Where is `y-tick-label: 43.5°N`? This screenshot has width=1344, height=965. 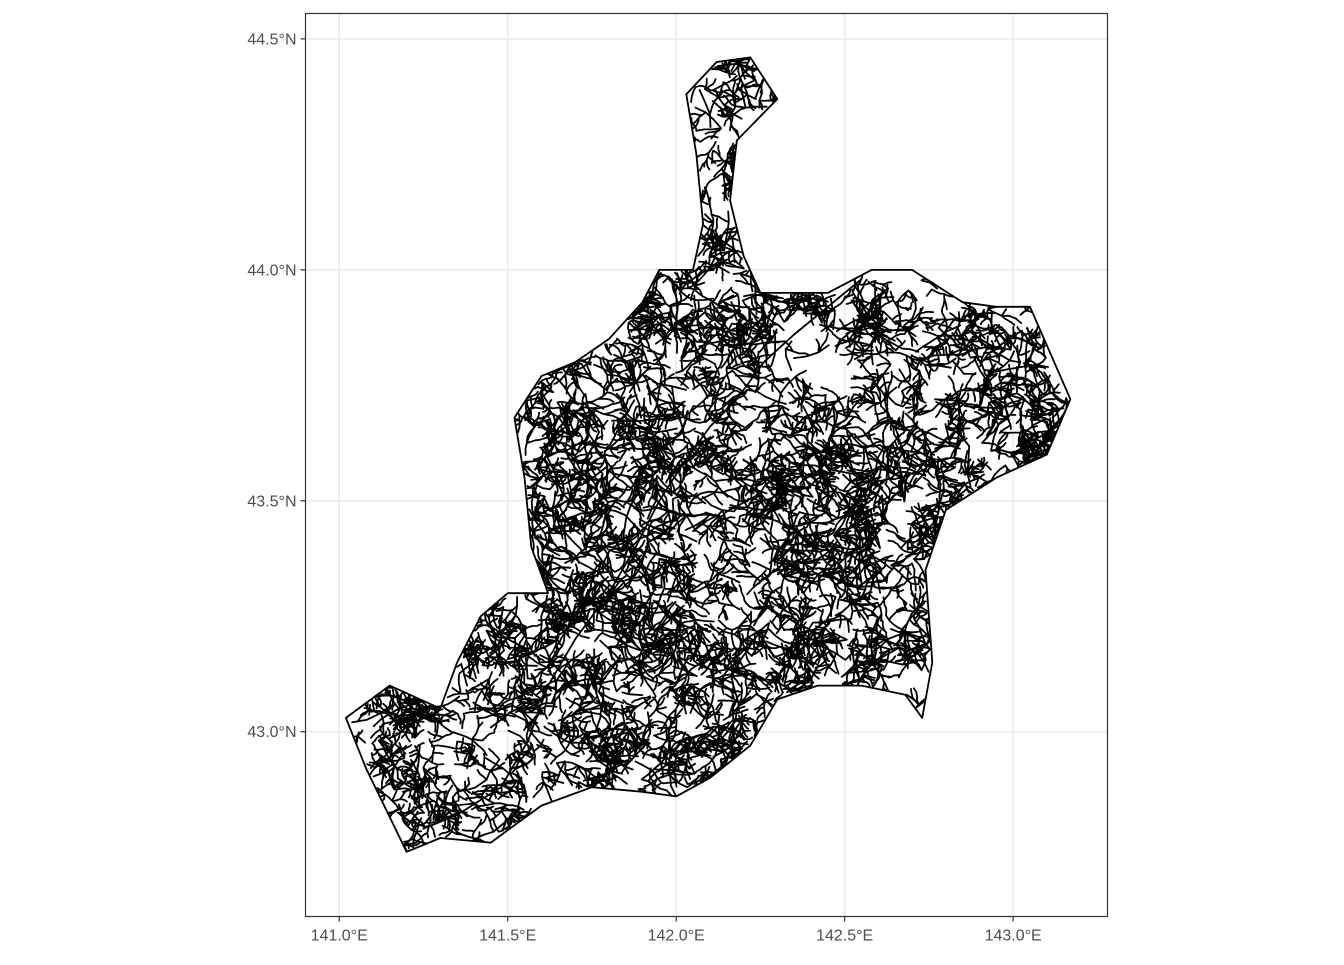 y-tick-label: 43.5°N is located at coordinates (271, 501).